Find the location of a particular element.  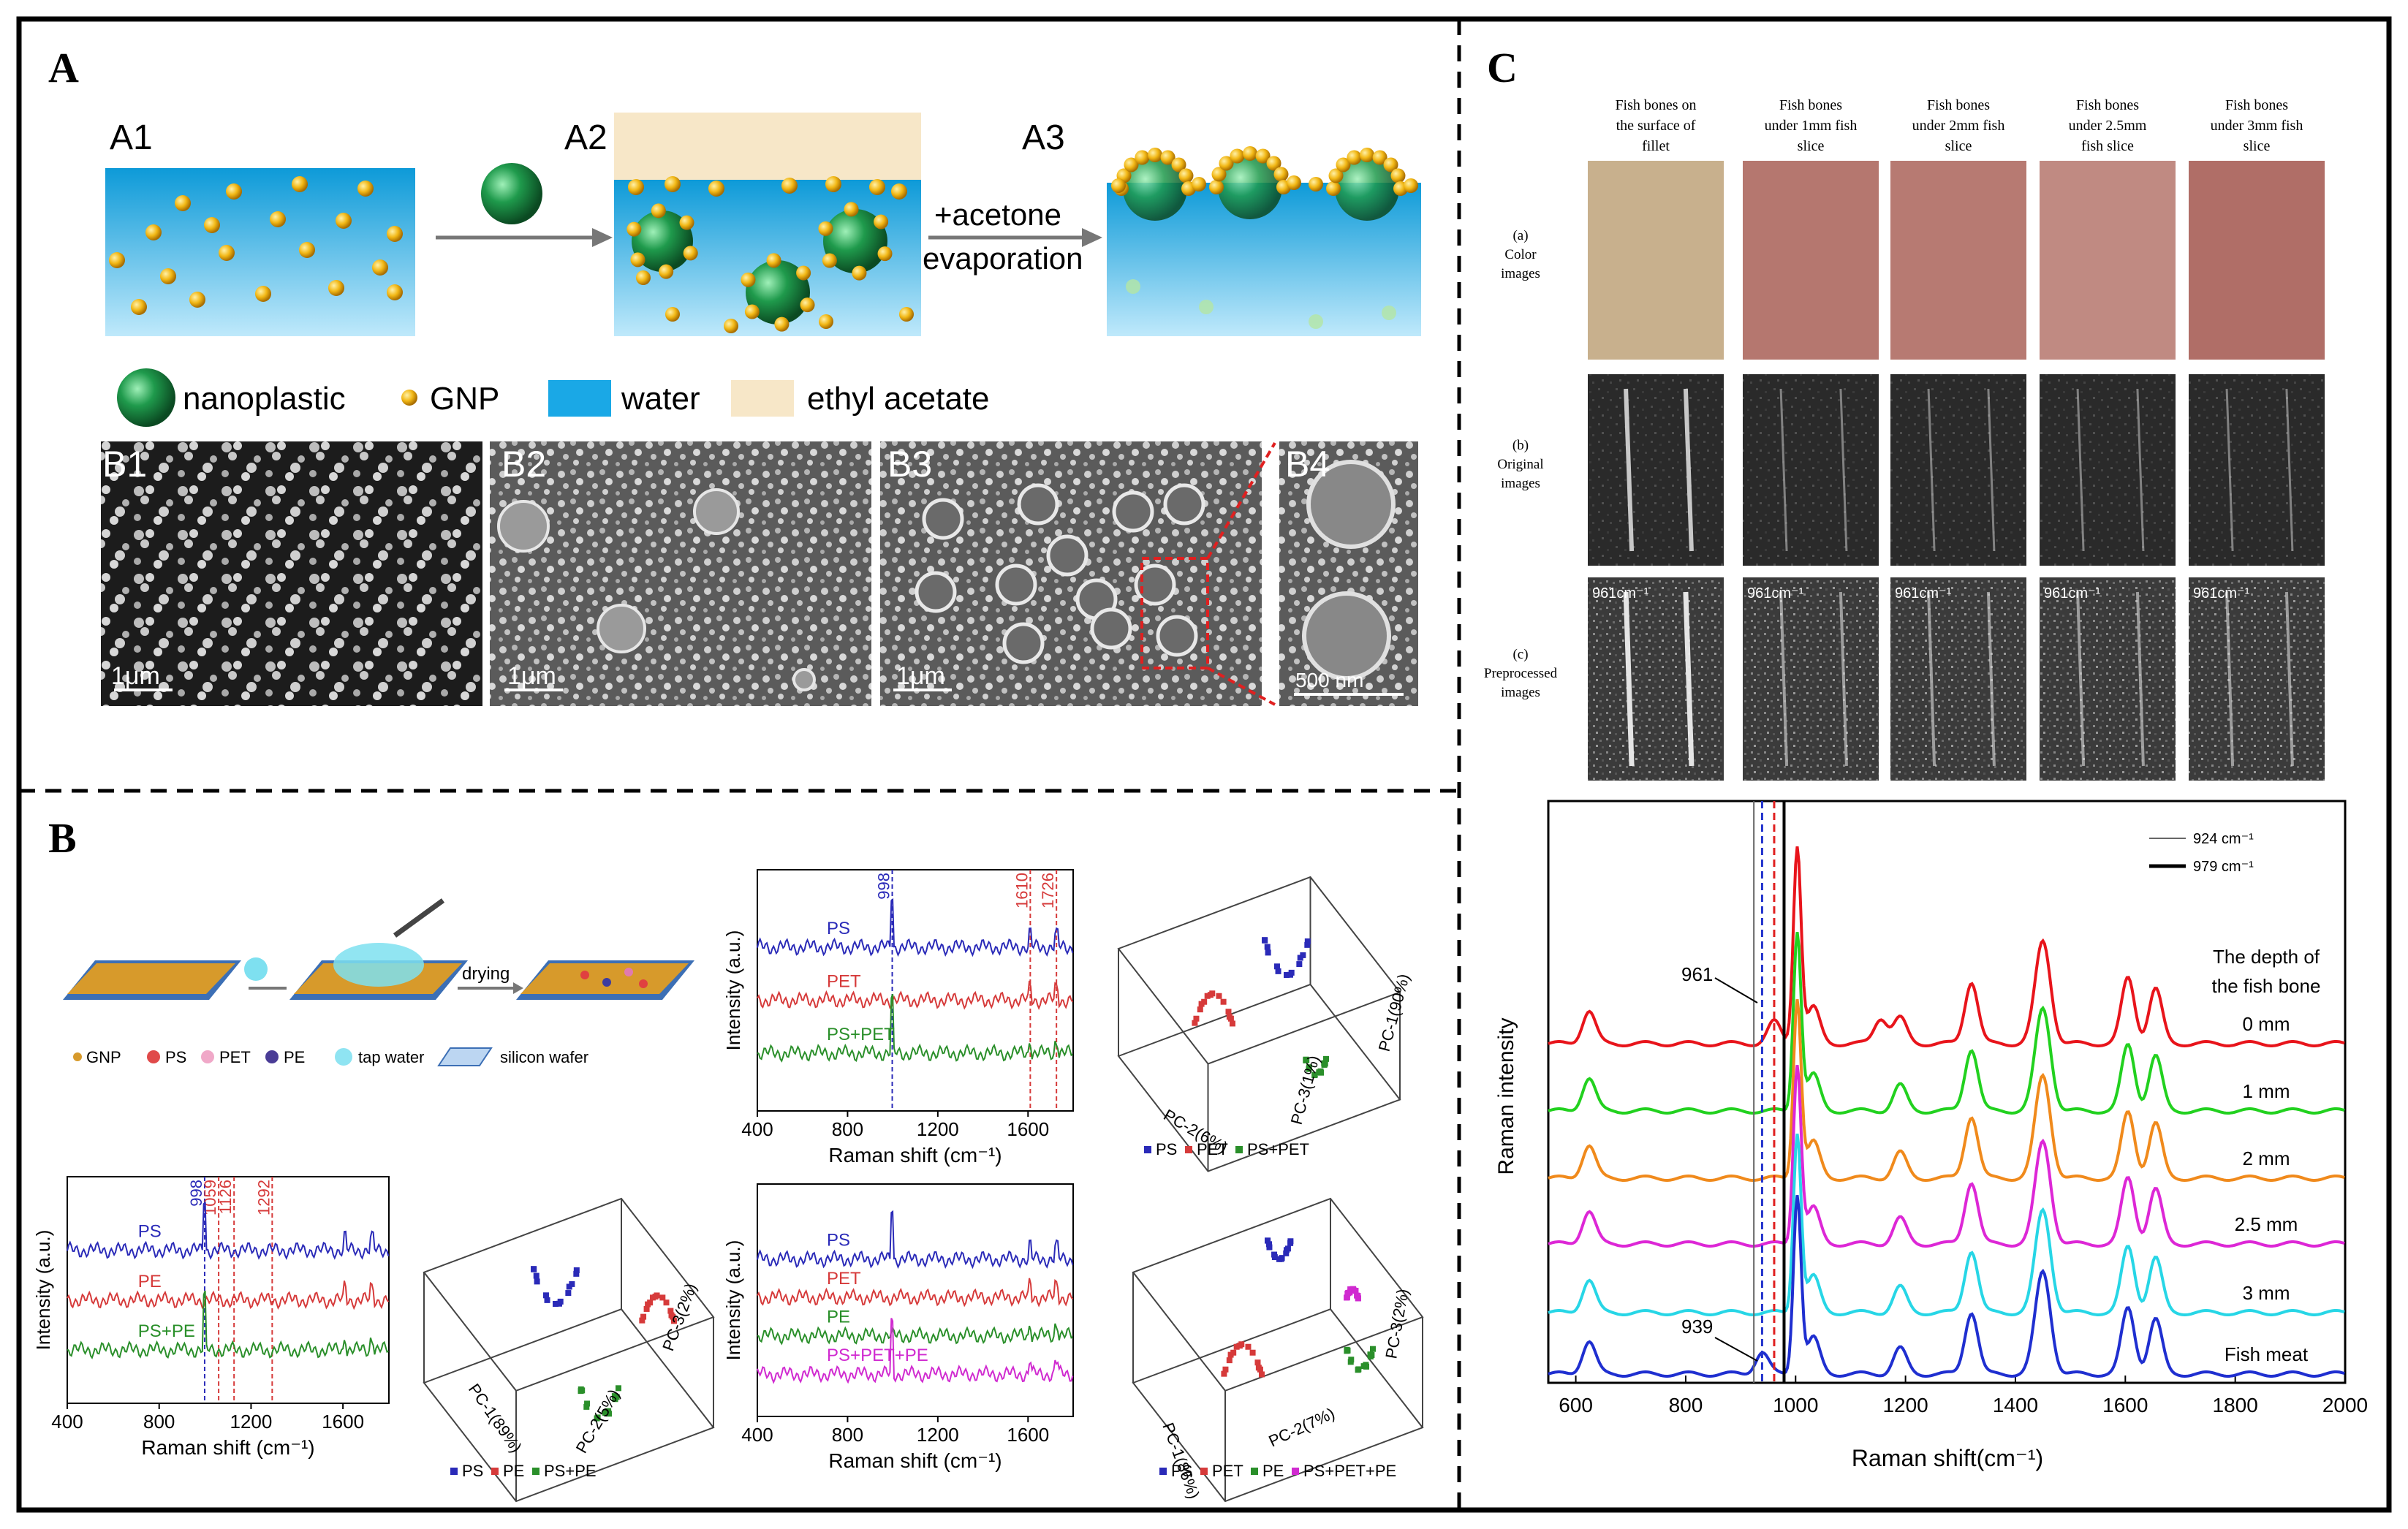

column-header: slice is located at coordinates (1811, 146).